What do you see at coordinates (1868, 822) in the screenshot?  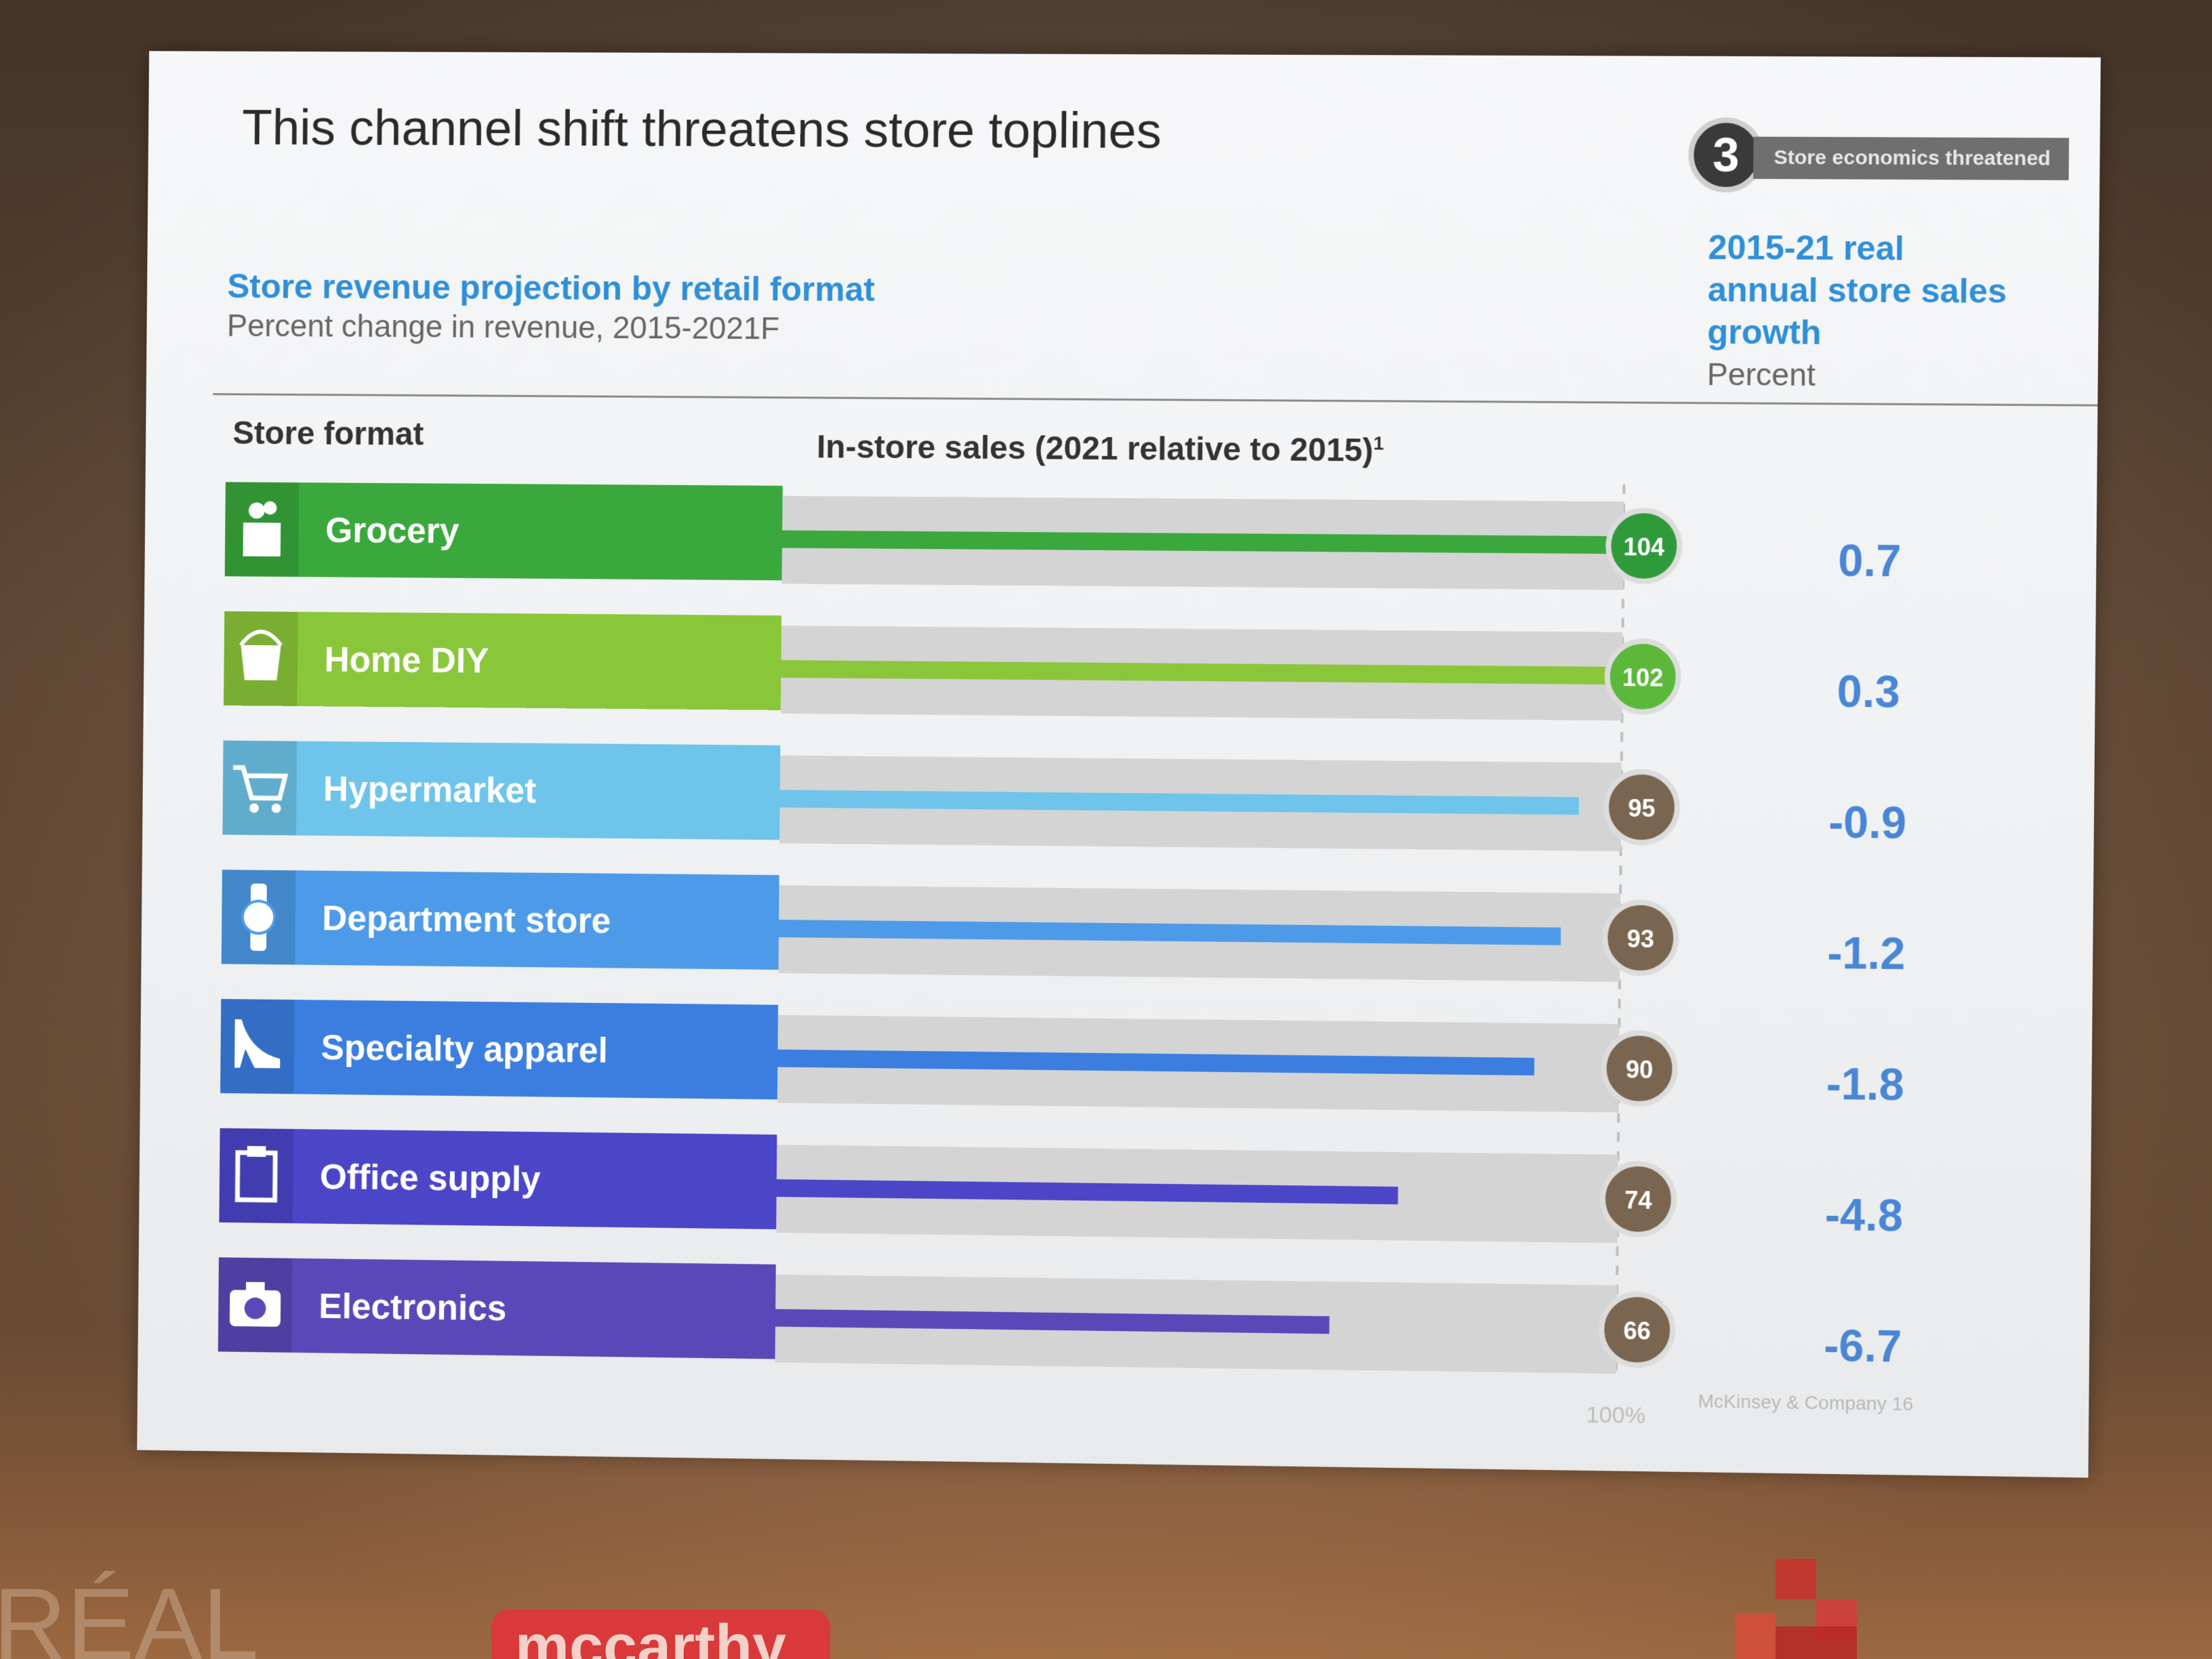 I see `growth-value-2: -0.9` at bounding box center [1868, 822].